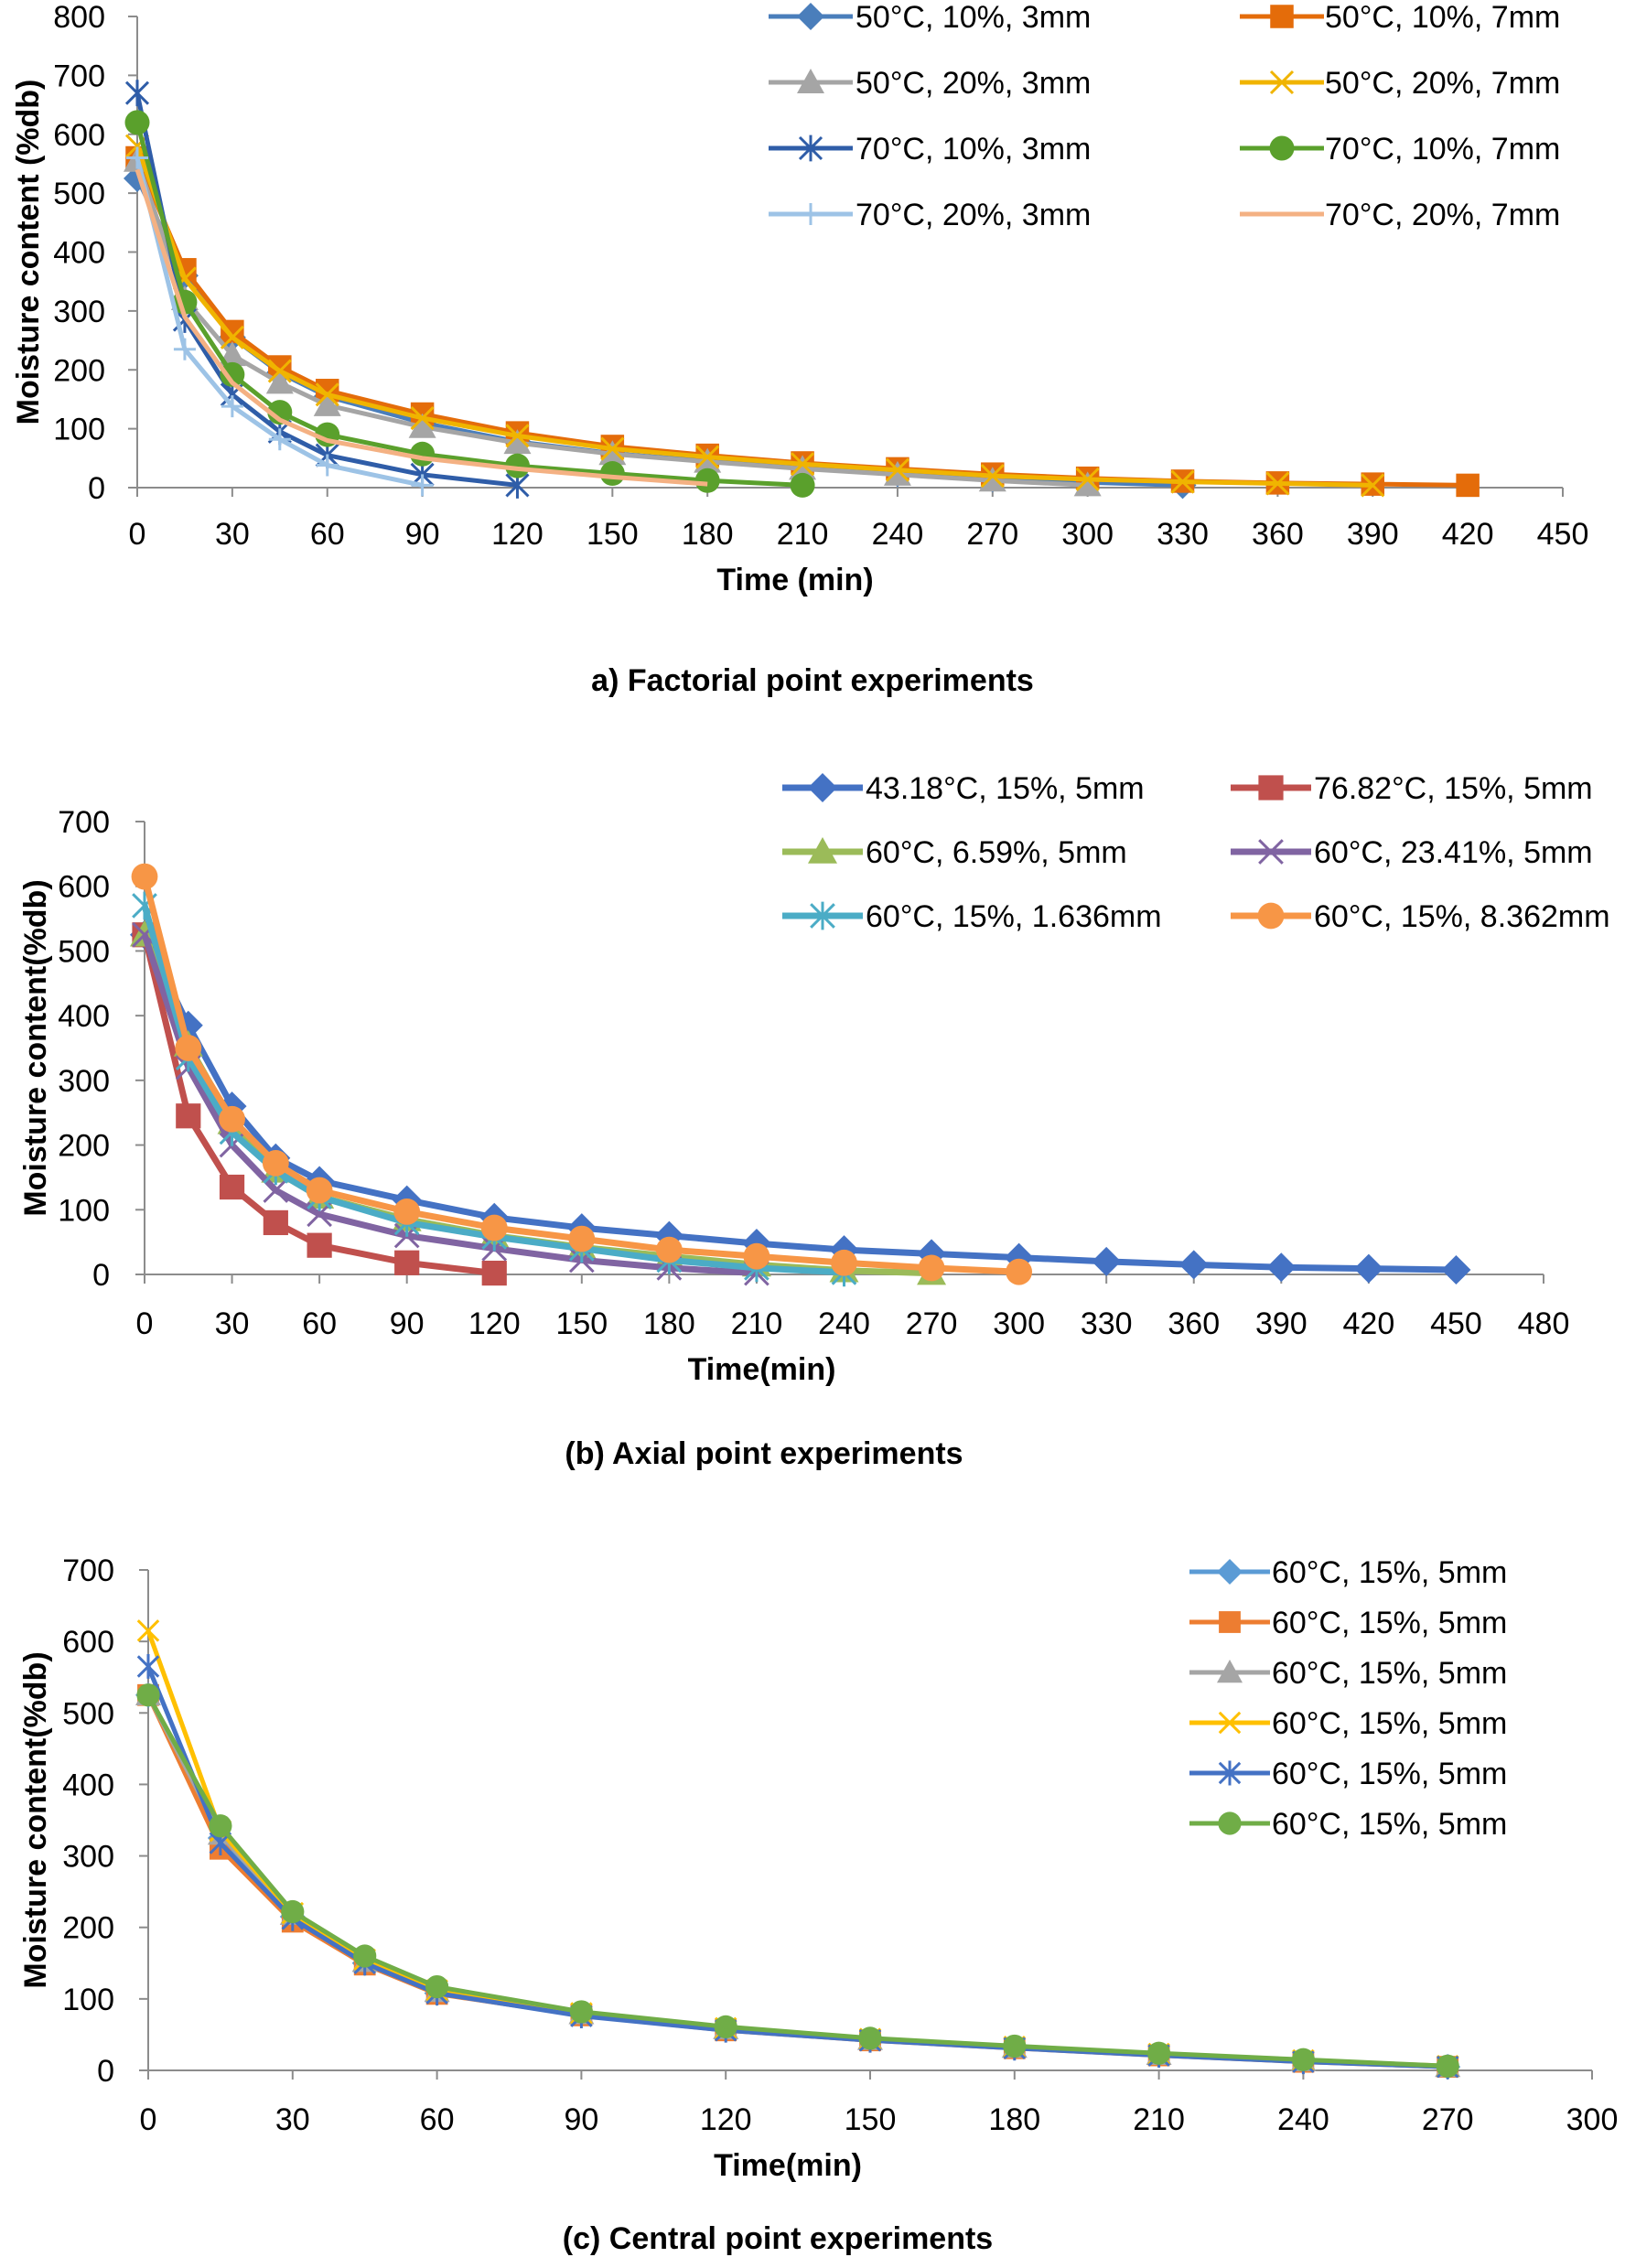  Describe the element at coordinates (1373, 534) in the screenshot. I see `x-tick-label: 390` at that location.